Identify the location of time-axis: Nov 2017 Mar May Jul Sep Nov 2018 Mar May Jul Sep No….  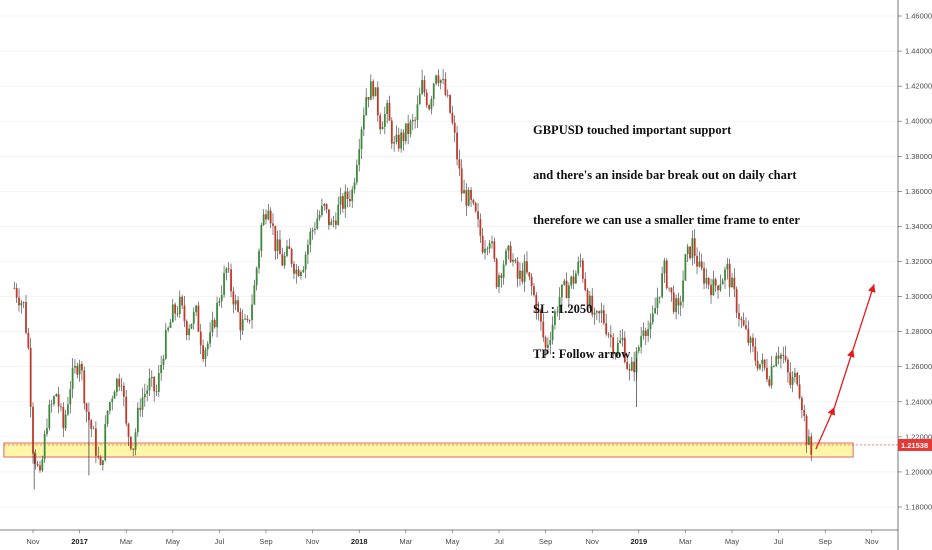
(452, 538).